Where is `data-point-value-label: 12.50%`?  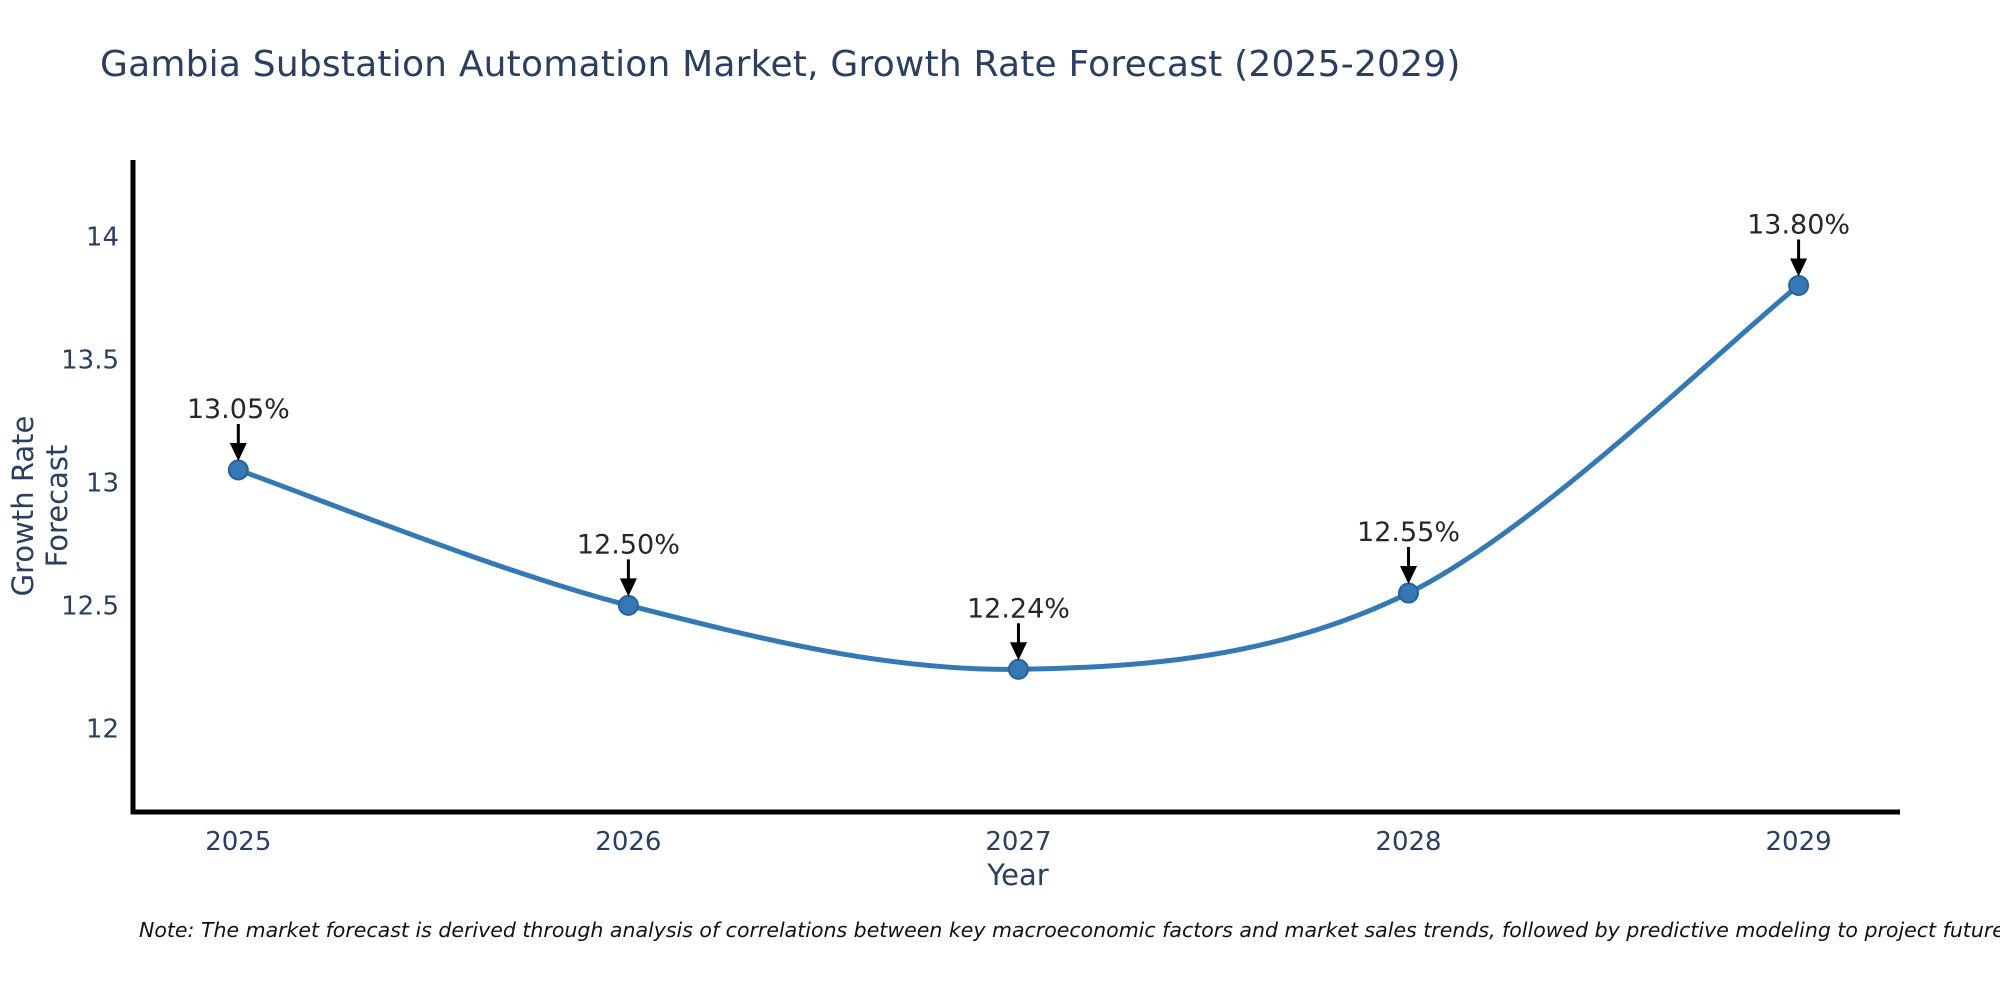
data-point-value-label: 12.50% is located at coordinates (628, 544).